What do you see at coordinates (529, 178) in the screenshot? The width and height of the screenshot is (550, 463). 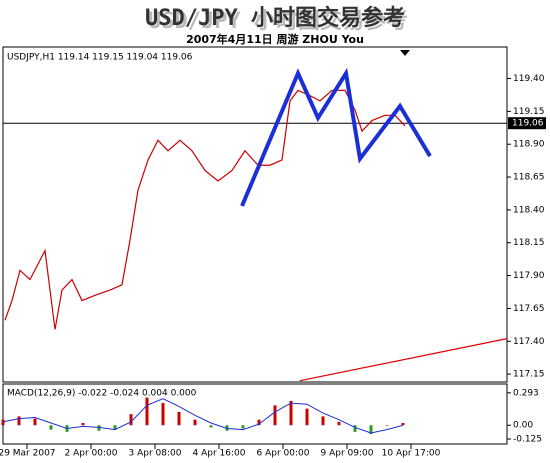 I see `y-tick-label: 118.65` at bounding box center [529, 178].